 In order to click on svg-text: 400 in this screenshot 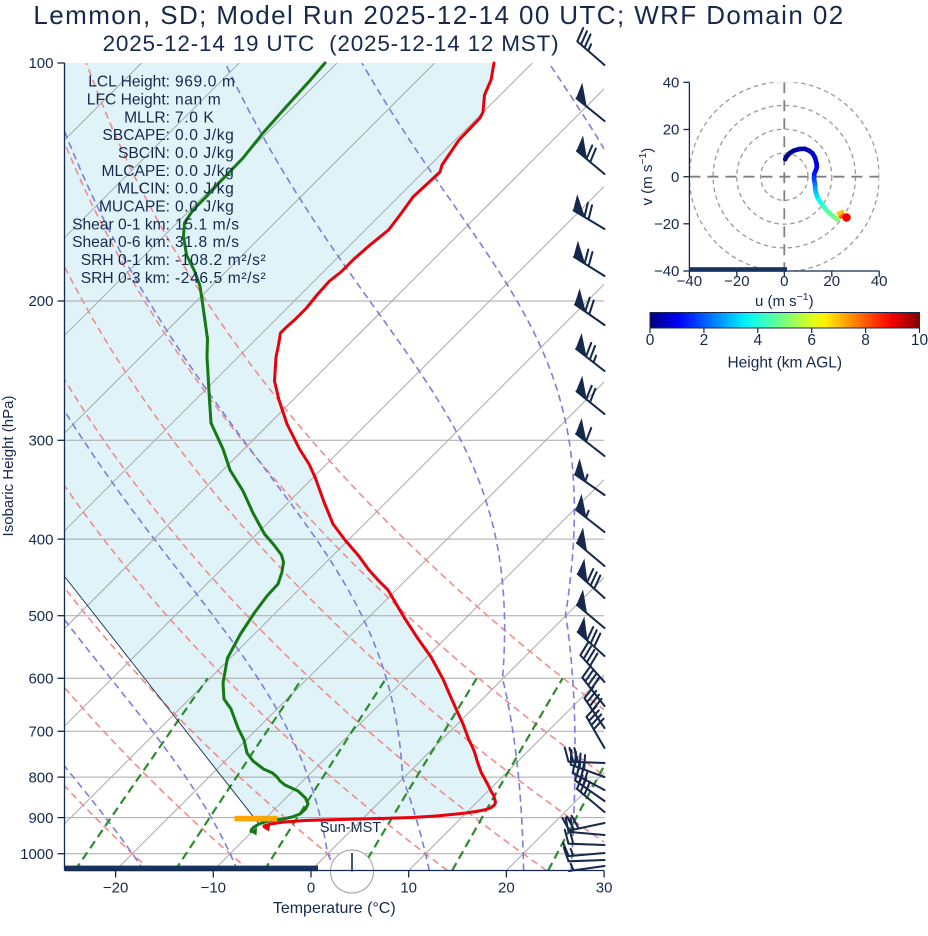, I will do `click(40, 539)`.